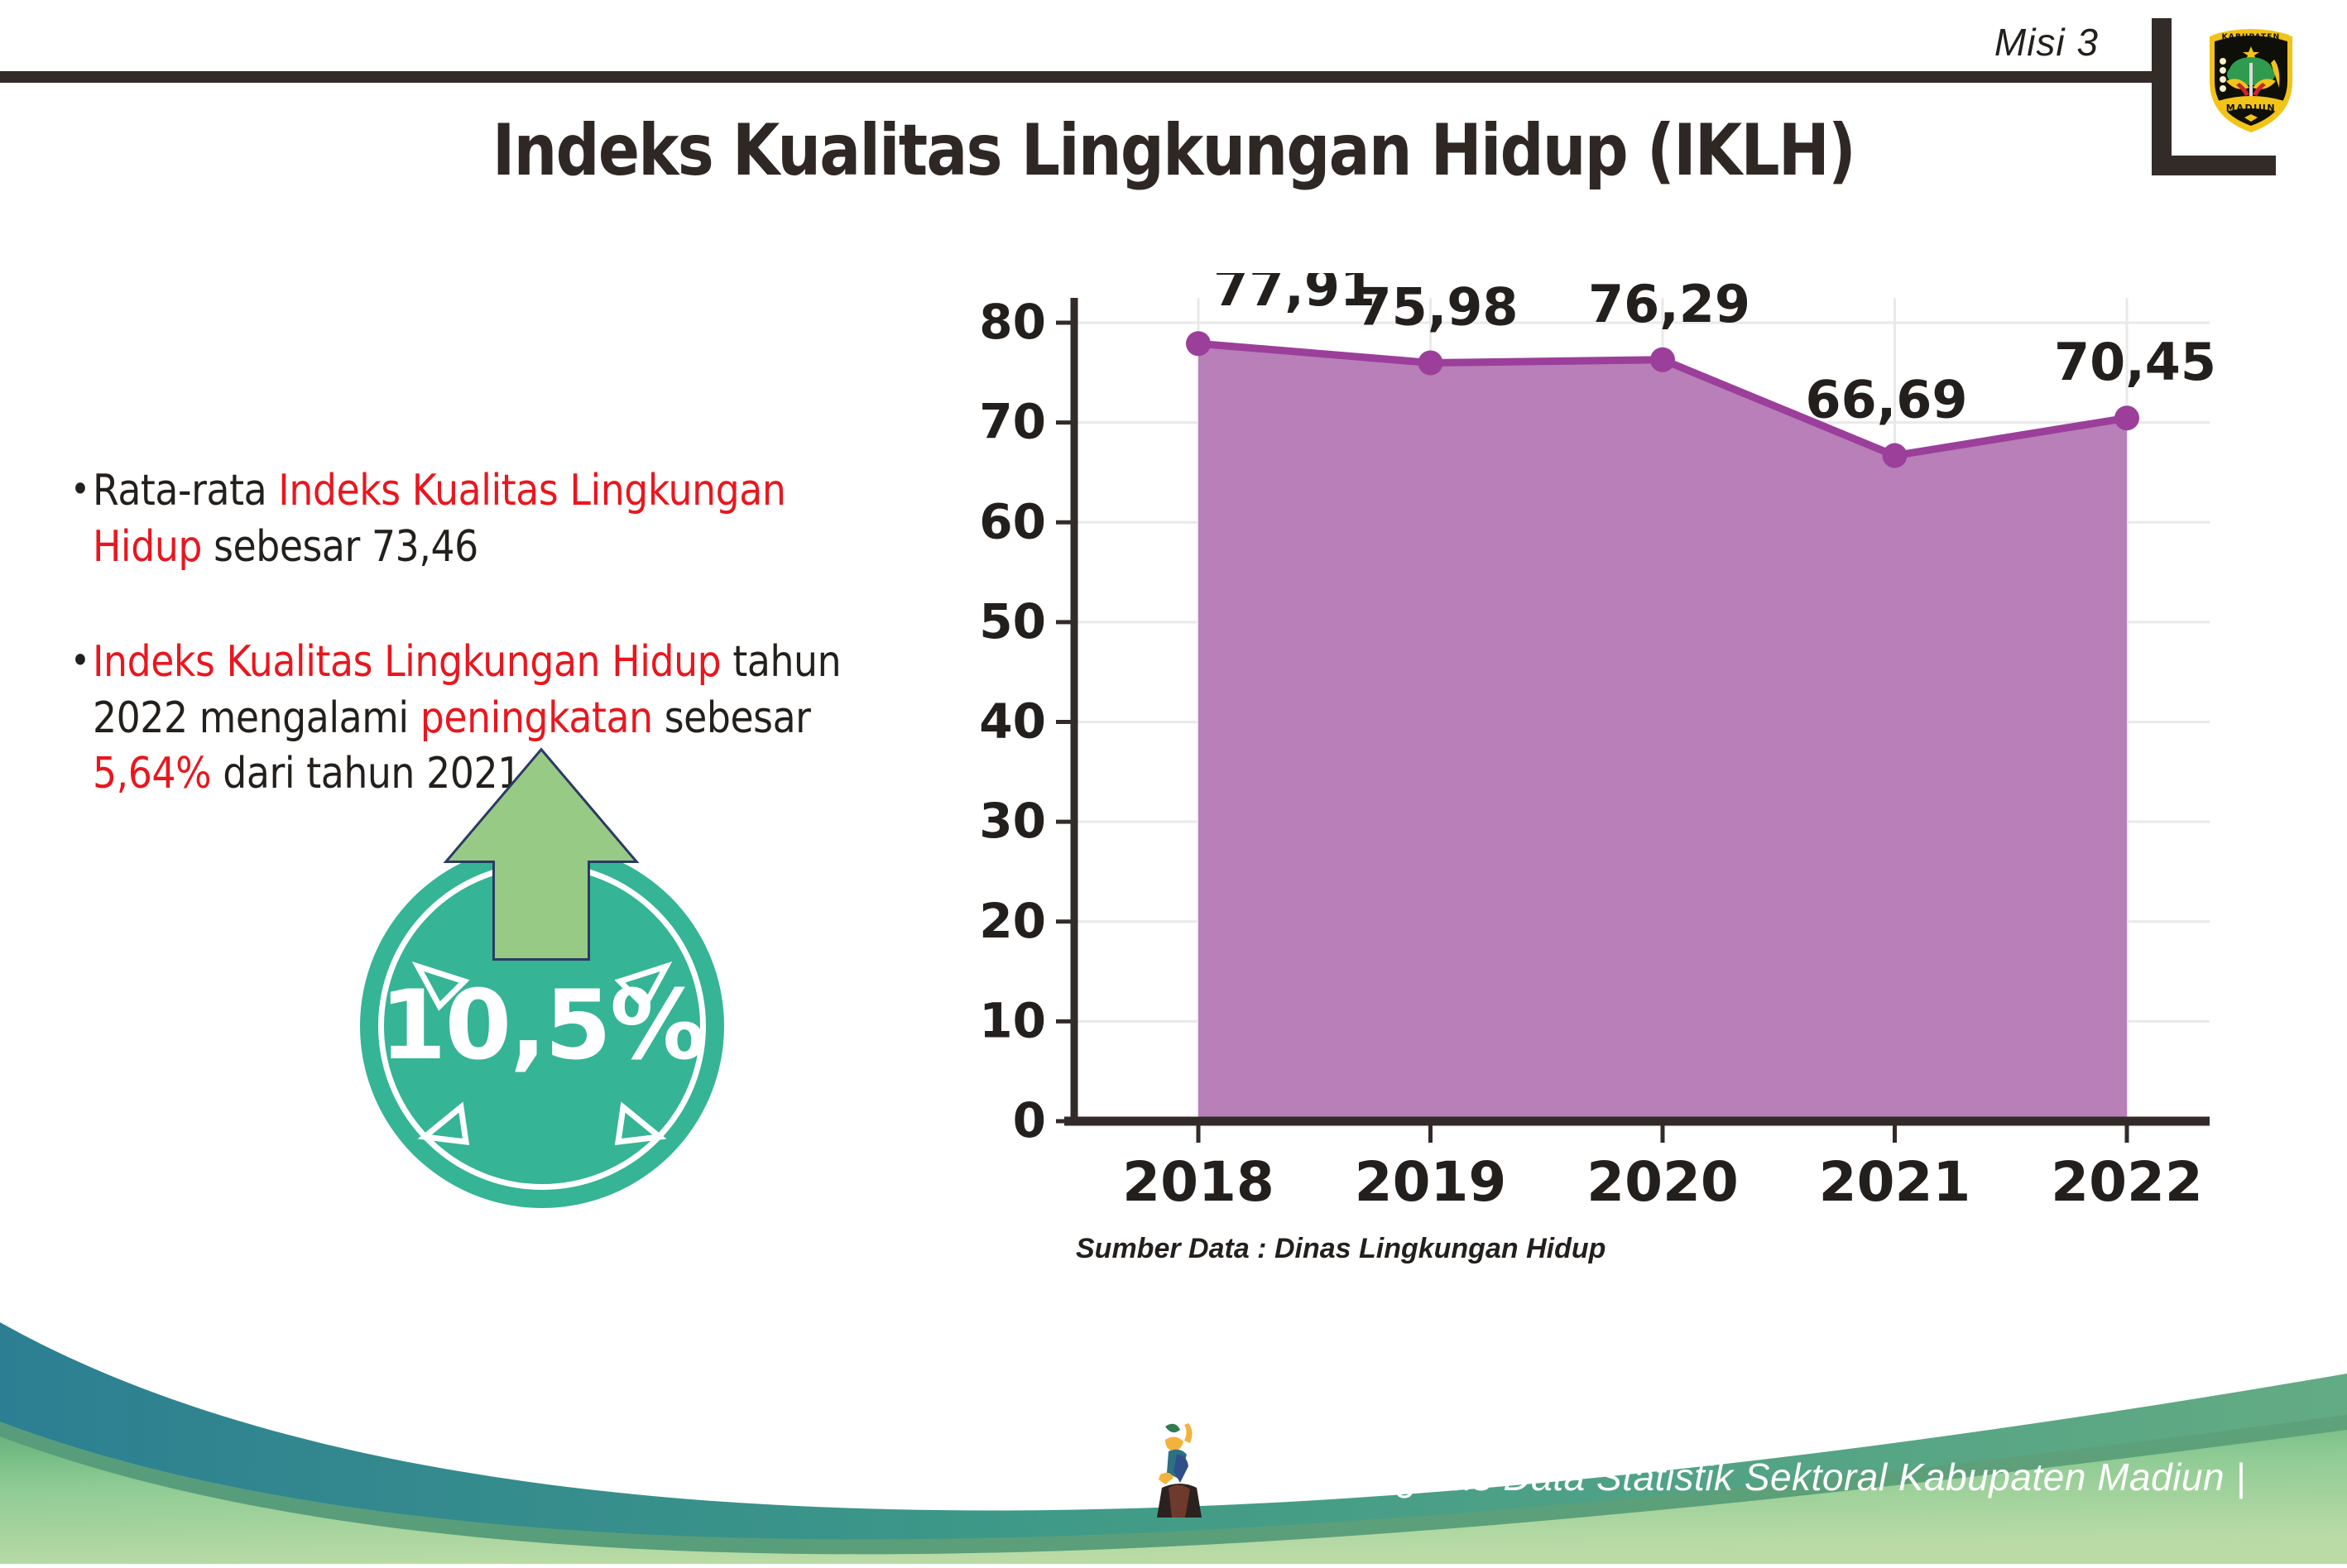 The image size is (2347, 1568). I want to click on kabupaten-madiun-crest-icon: MADIUN KABUPATEN, so click(2251, 80).